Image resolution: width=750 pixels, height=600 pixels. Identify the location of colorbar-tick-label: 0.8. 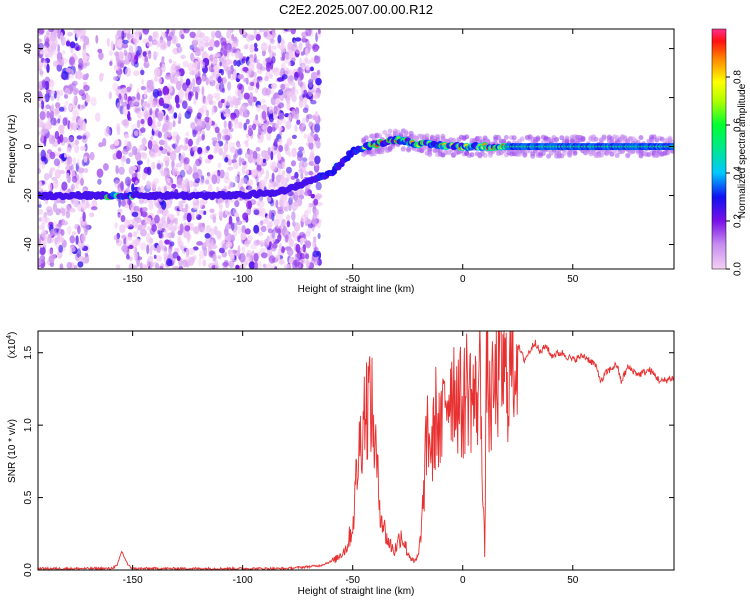
(737, 77).